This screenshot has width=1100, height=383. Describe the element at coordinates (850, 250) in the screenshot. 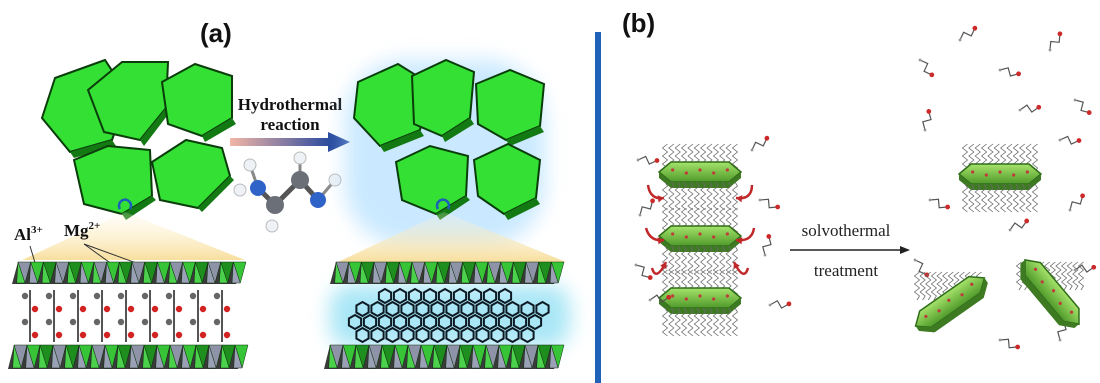

I see `solvothermal-arrow: solvothermal treatment` at that location.